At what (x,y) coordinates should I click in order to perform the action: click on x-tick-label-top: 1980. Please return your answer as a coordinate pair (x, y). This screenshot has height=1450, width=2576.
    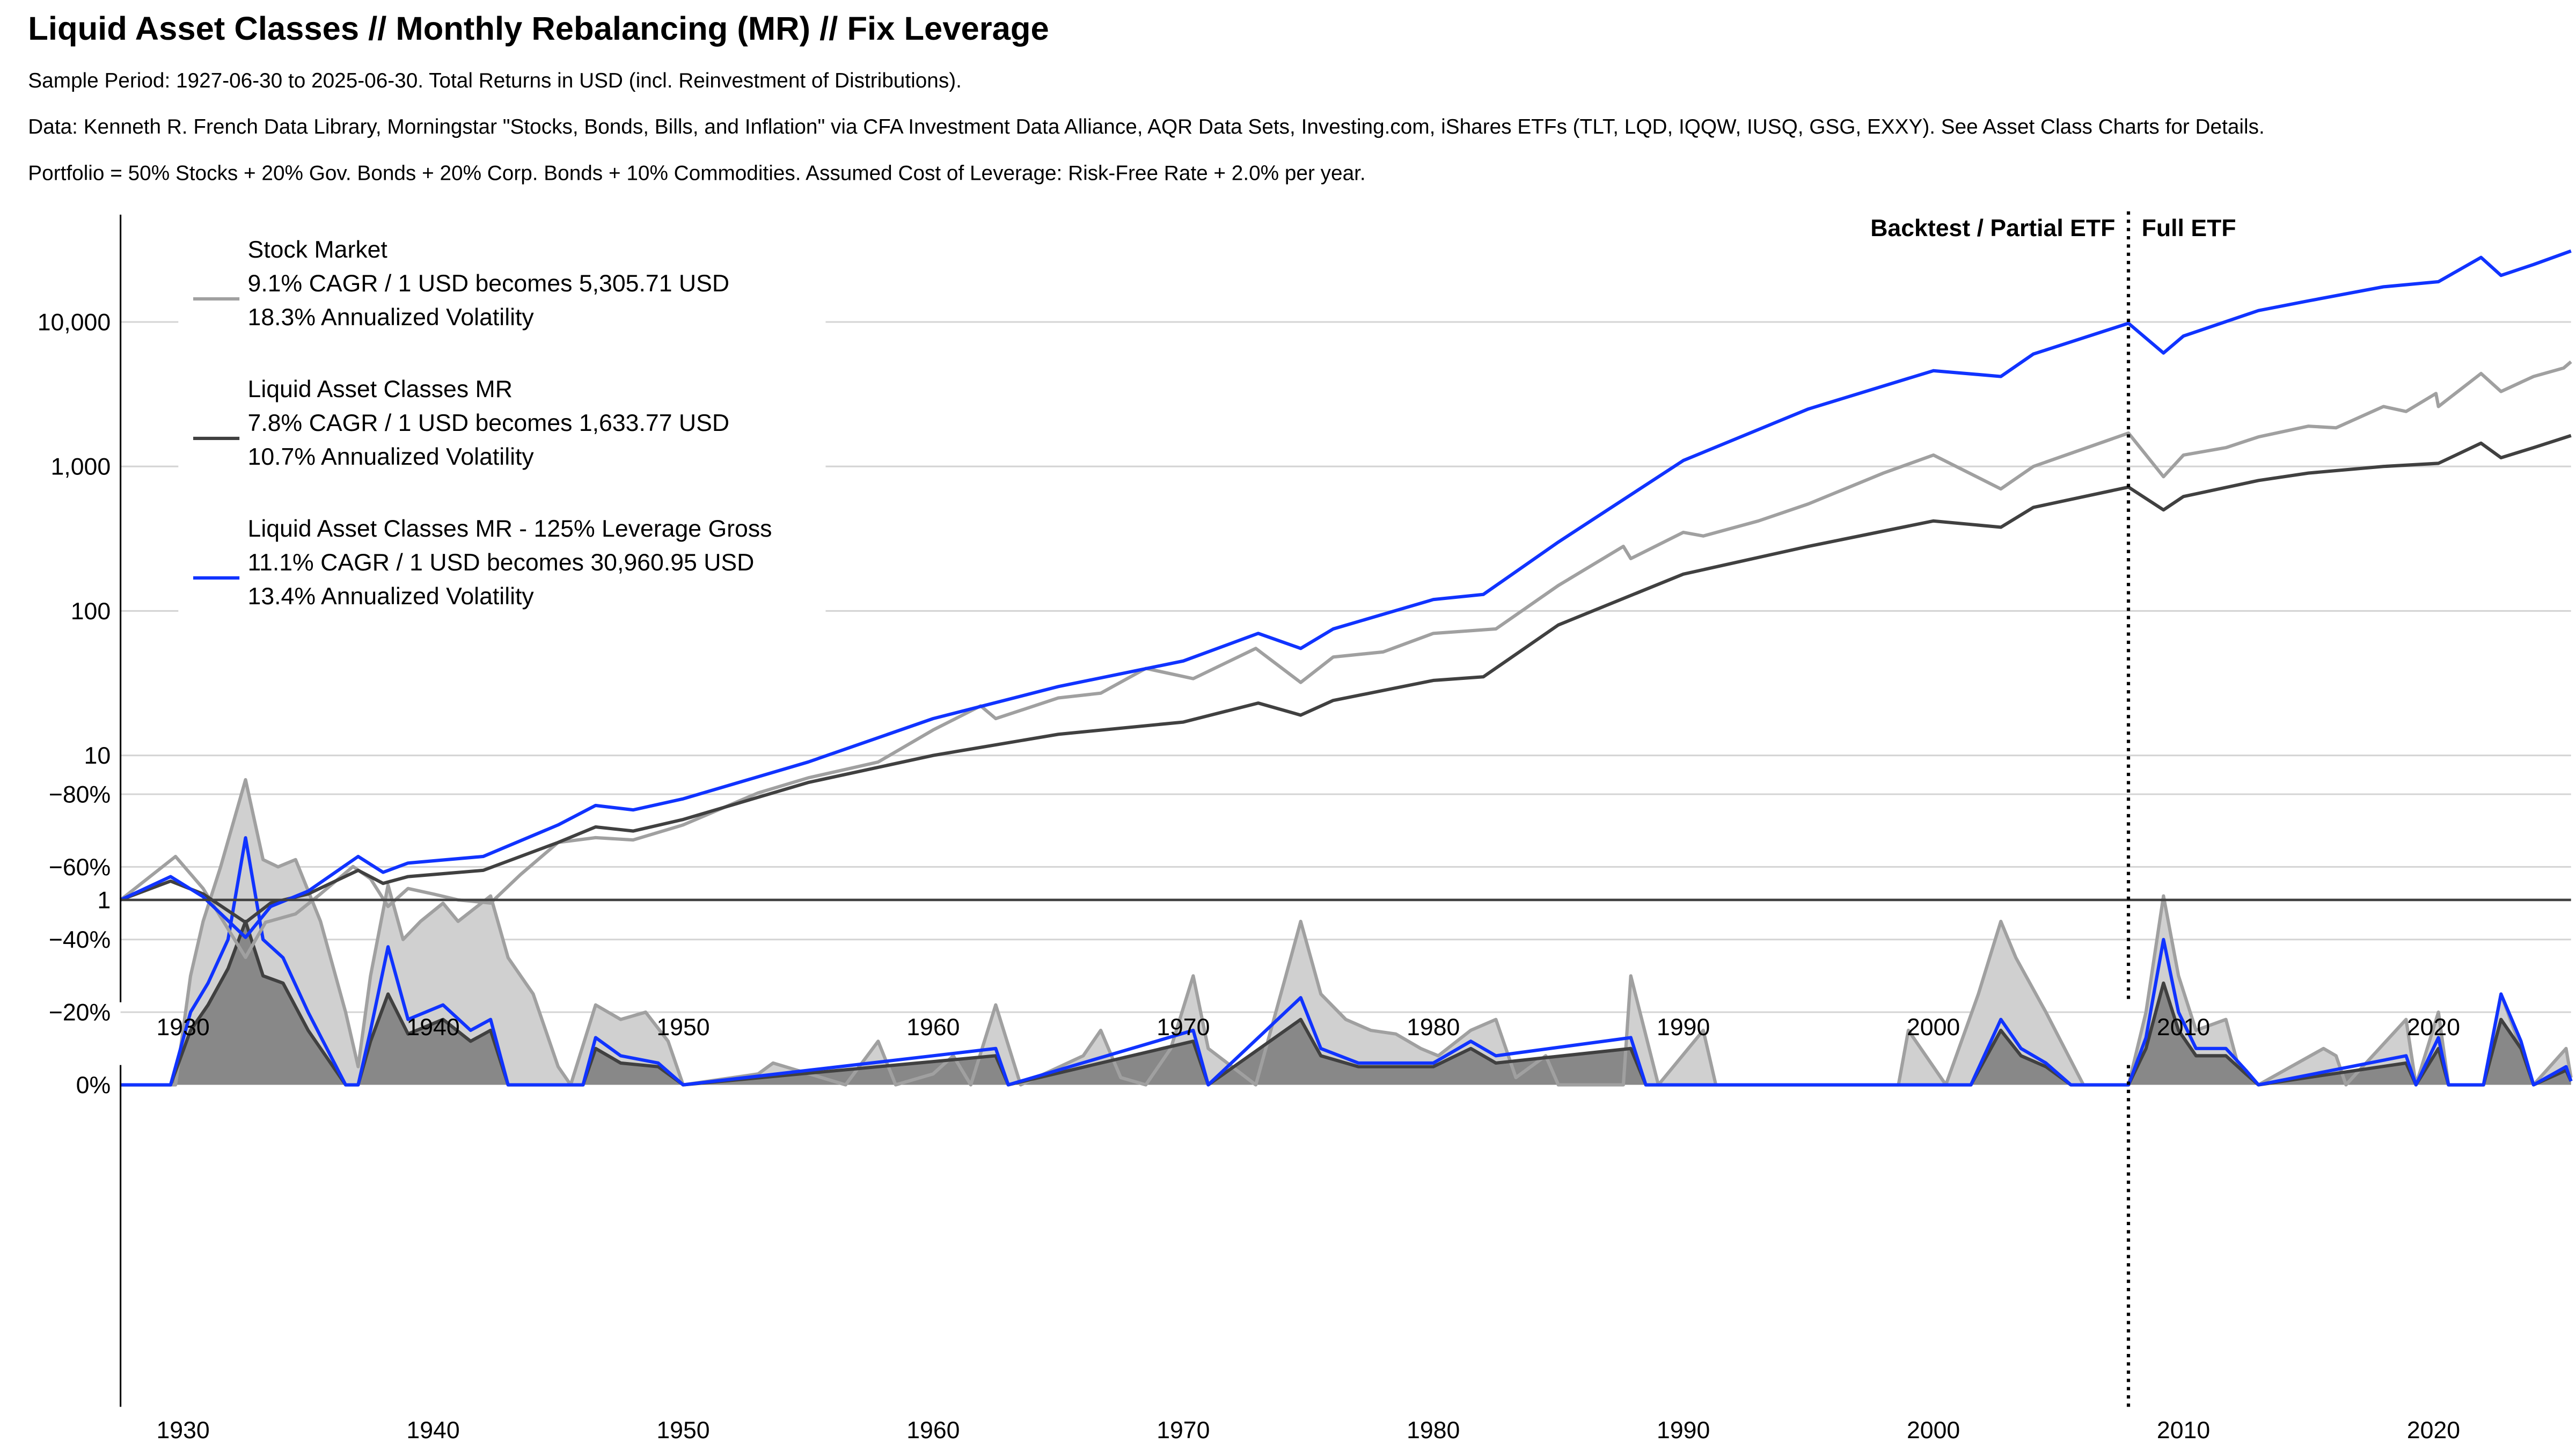
    Looking at the image, I should click on (1433, 1027).